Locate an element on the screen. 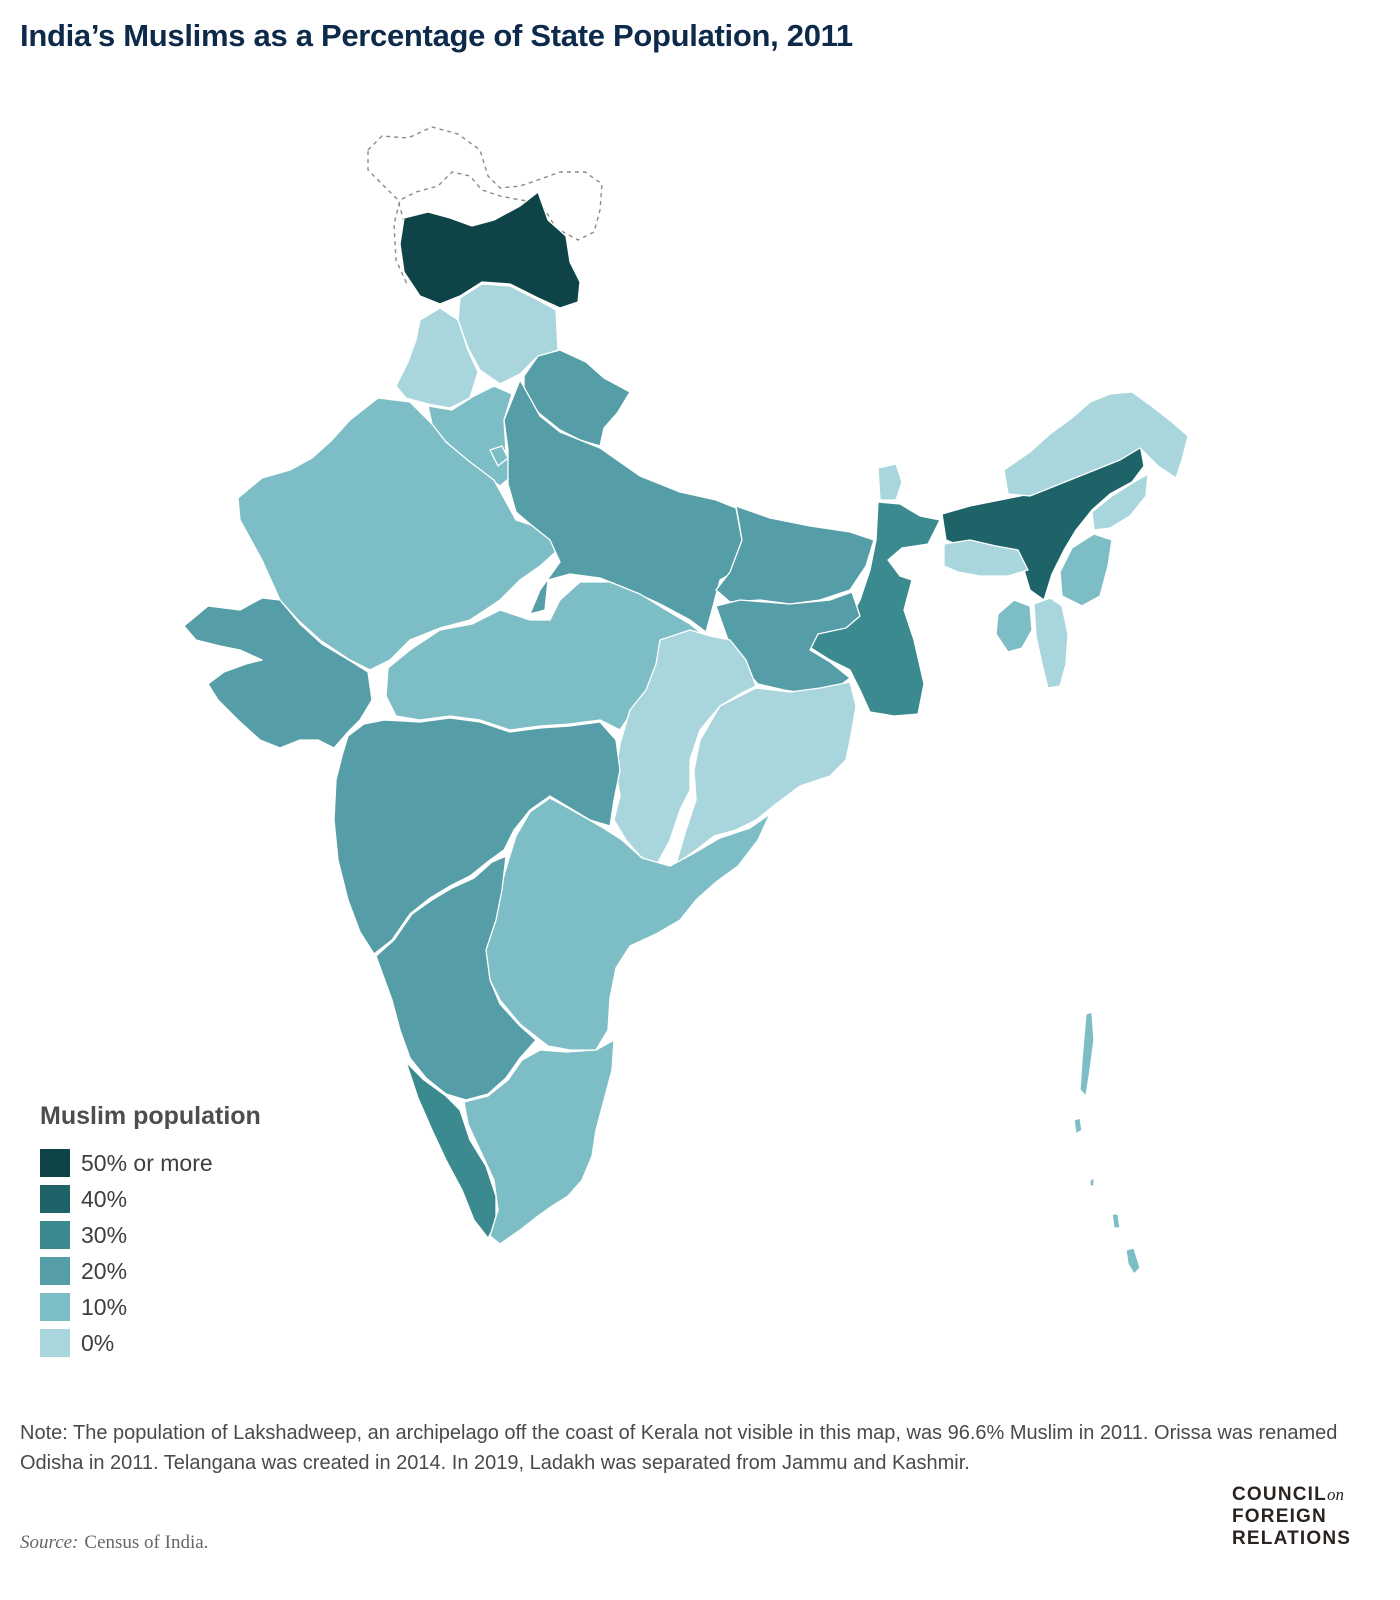  region-punjab is located at coordinates (437, 358).